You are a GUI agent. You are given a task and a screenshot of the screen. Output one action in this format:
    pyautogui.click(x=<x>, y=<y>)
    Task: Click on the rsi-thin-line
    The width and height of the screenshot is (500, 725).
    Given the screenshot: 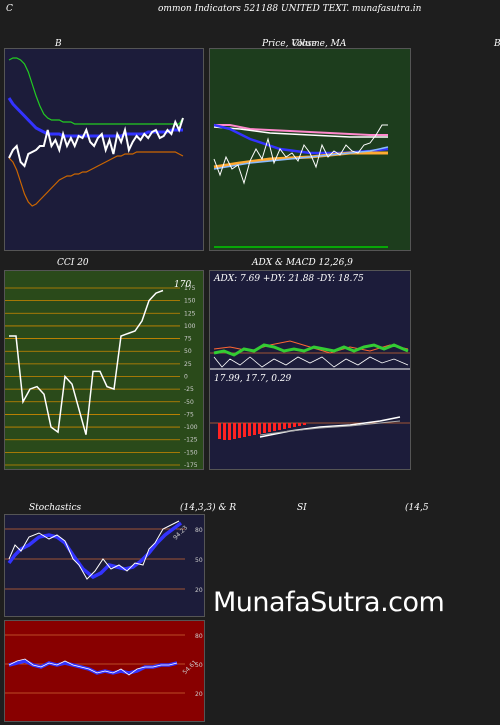 What is the action you would take?
    pyautogui.click(x=93, y=667)
    